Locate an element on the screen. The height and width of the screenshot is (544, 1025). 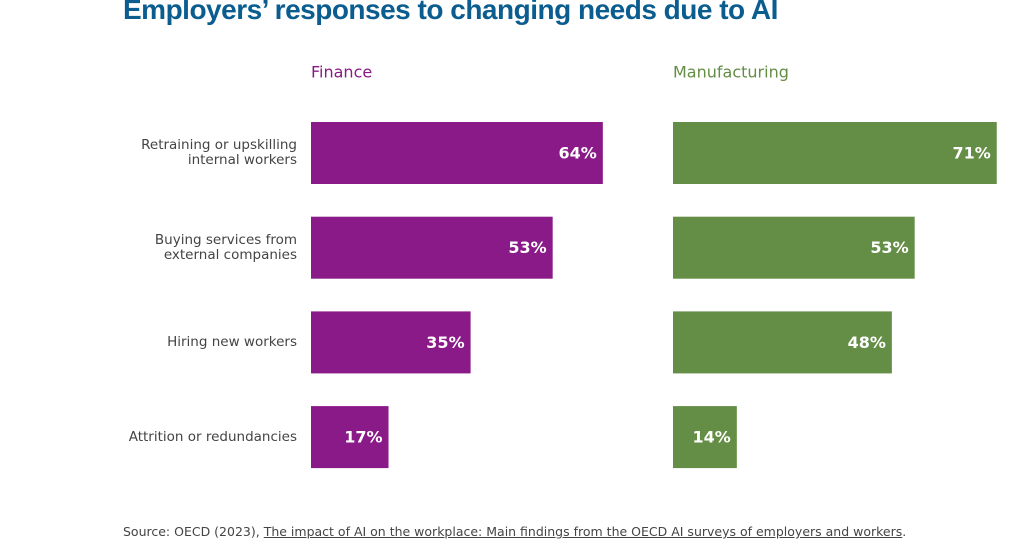
value-label: 64% is located at coordinates (578, 153).